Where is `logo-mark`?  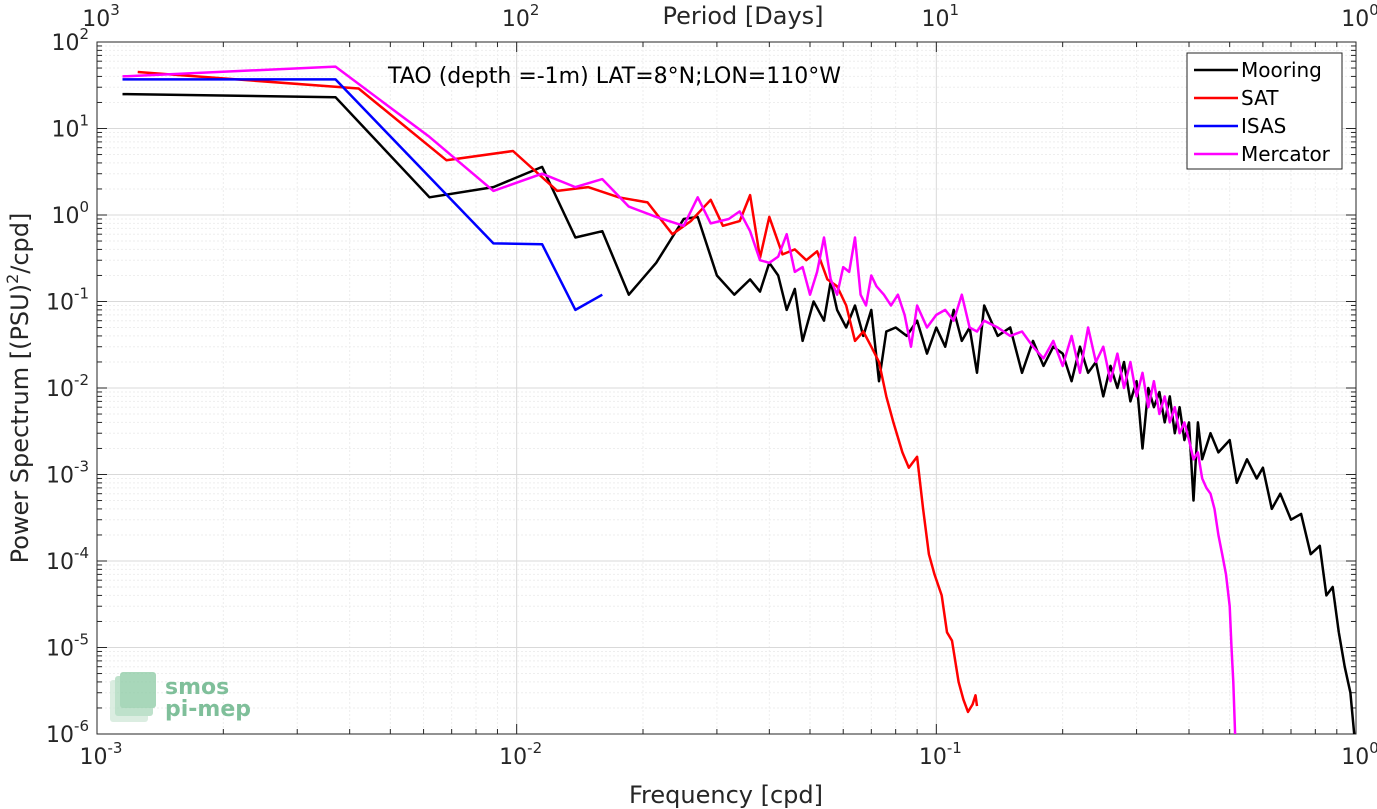 logo-mark is located at coordinates (133, 697).